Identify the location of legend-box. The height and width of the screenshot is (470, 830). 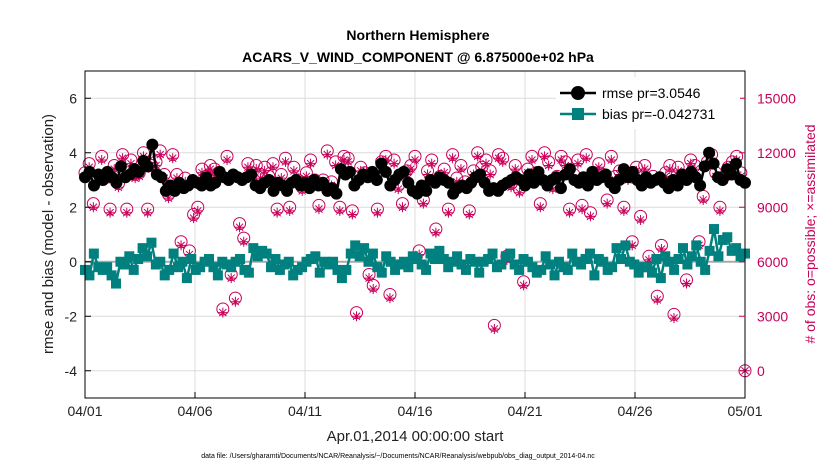
(648, 103).